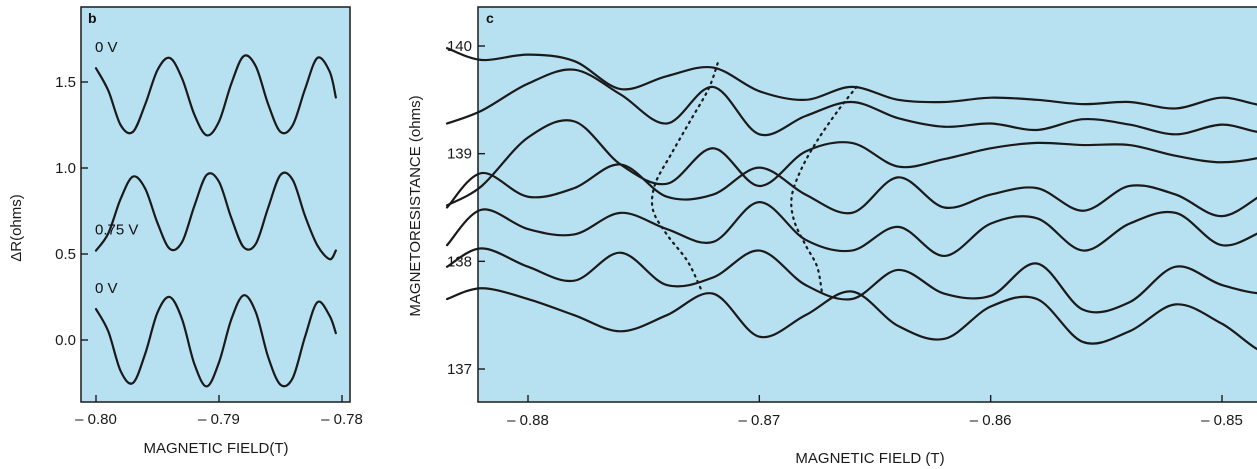 This screenshot has height=469, width=1257. Describe the element at coordinates (1222, 420) in the screenshot. I see `panel-c-x-tick-label: – 0.85` at that location.